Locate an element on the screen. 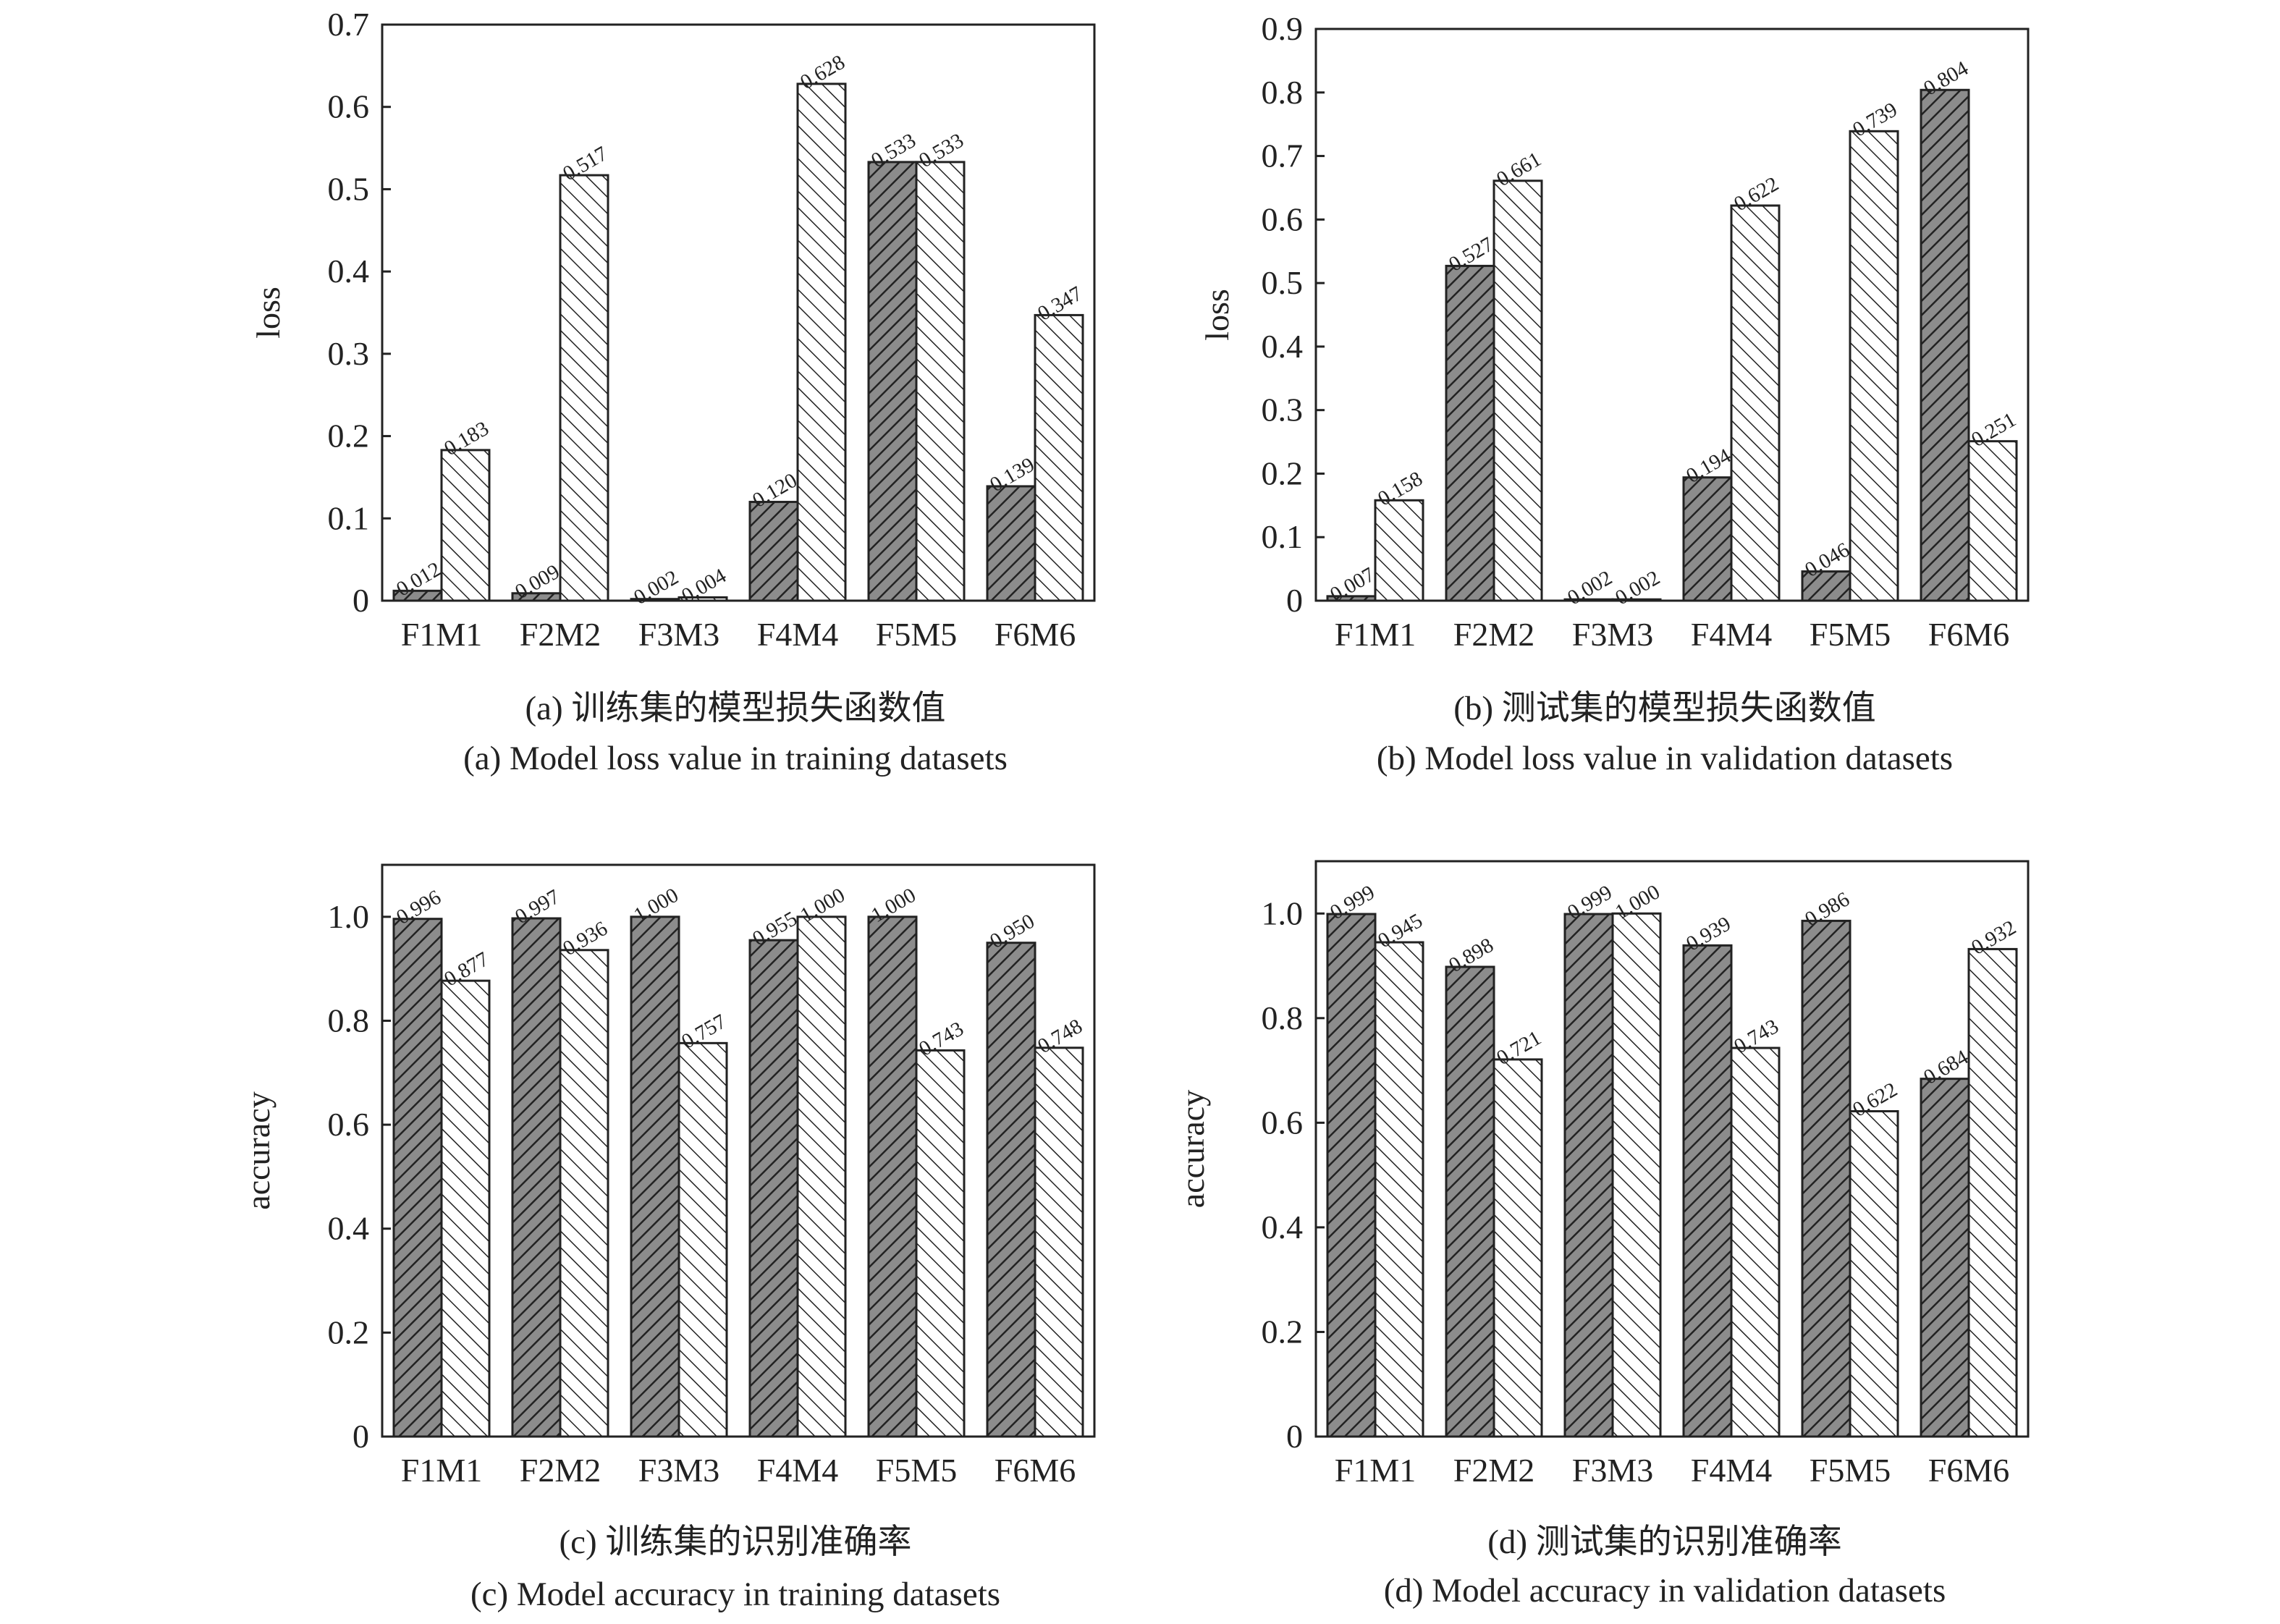  caption-d-zh: (d) 测试集的识别准确率 is located at coordinates (1664, 1542).